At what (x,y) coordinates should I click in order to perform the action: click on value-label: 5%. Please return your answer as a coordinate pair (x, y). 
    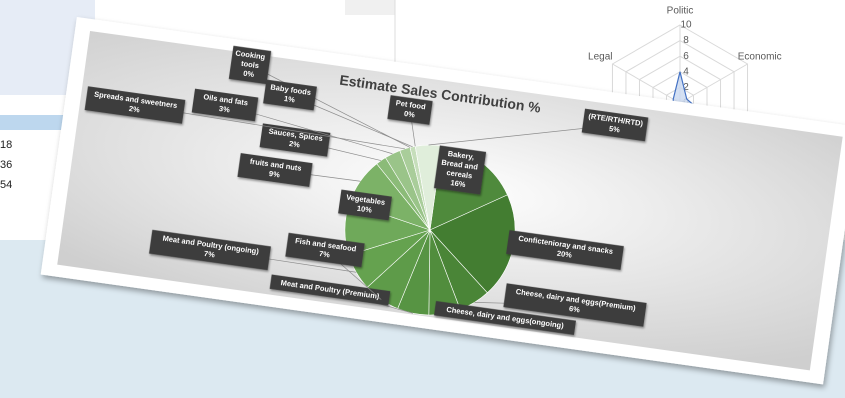
    Looking at the image, I should click on (614, 129).